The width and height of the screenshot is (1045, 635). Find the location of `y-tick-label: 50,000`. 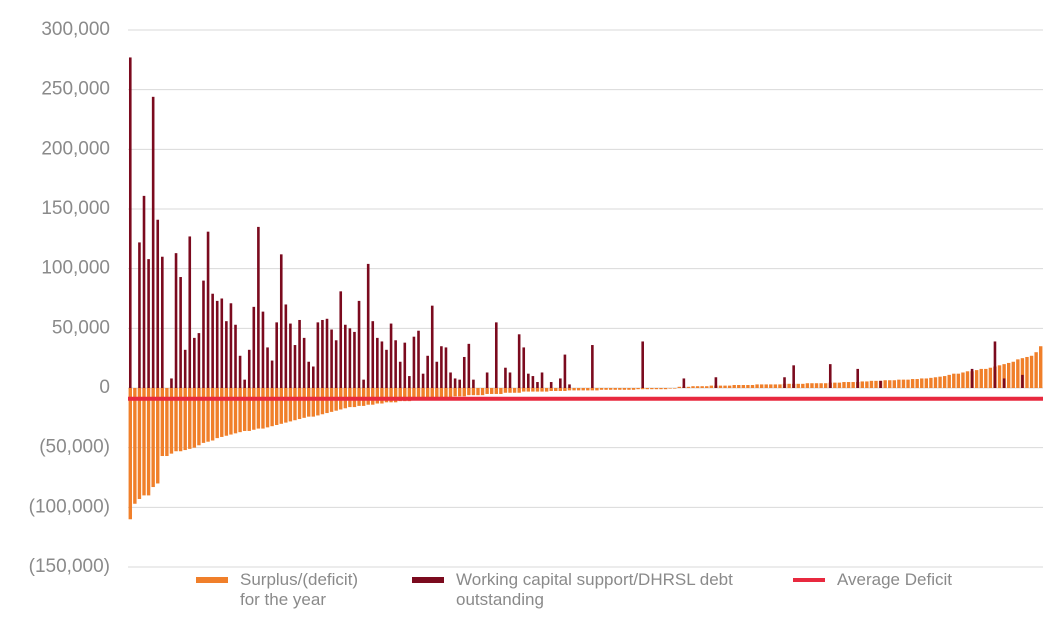

y-tick-label: 50,000 is located at coordinates (81, 327).